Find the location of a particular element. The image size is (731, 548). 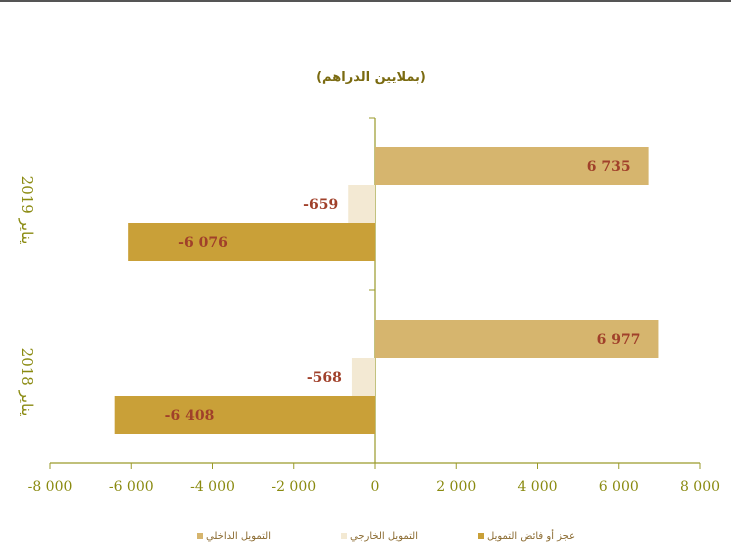

category-label: يناير 2018 is located at coordinates (27, 382).